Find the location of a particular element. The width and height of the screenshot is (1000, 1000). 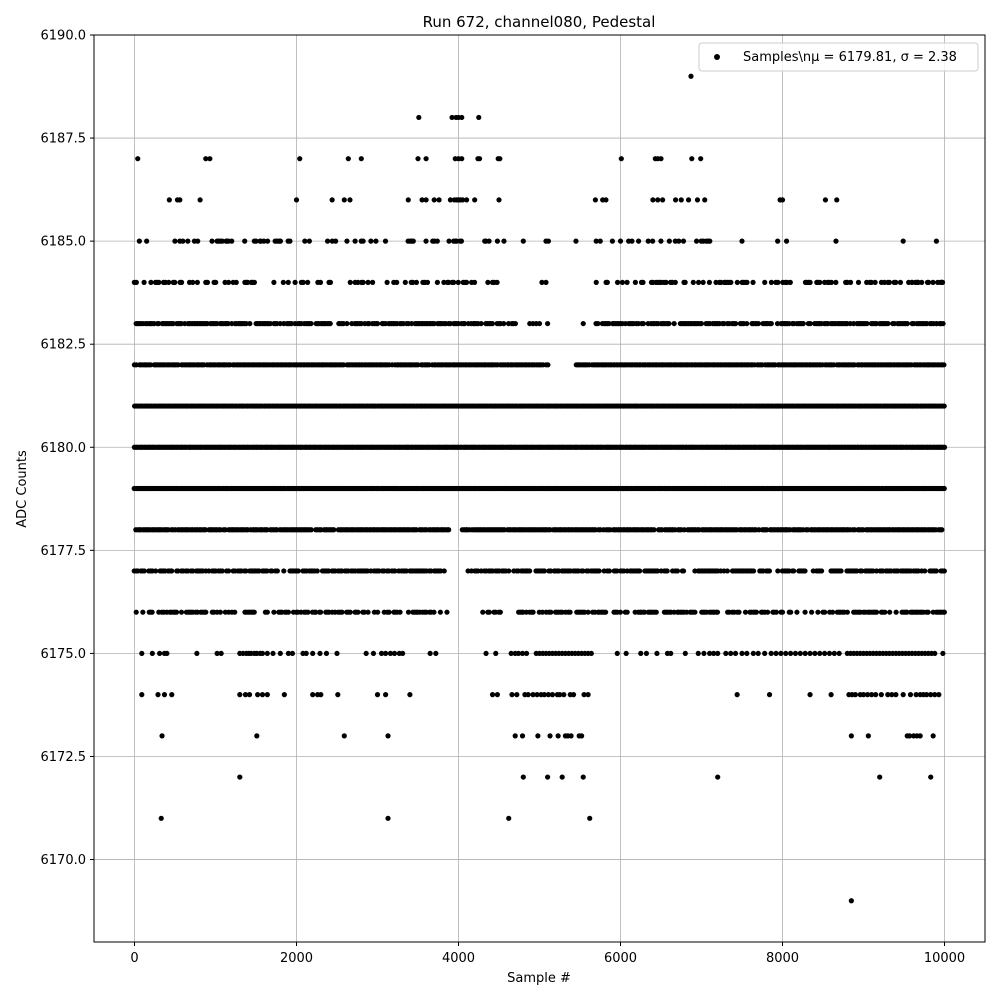

legend-entry-samples: Samples\nμ = 6179.81, σ = 2.38 is located at coordinates (850, 57).